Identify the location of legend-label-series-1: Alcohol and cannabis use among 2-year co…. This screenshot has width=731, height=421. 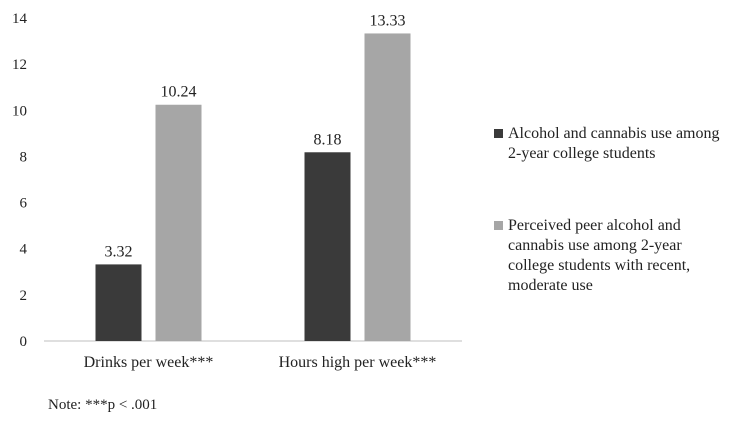
(614, 143).